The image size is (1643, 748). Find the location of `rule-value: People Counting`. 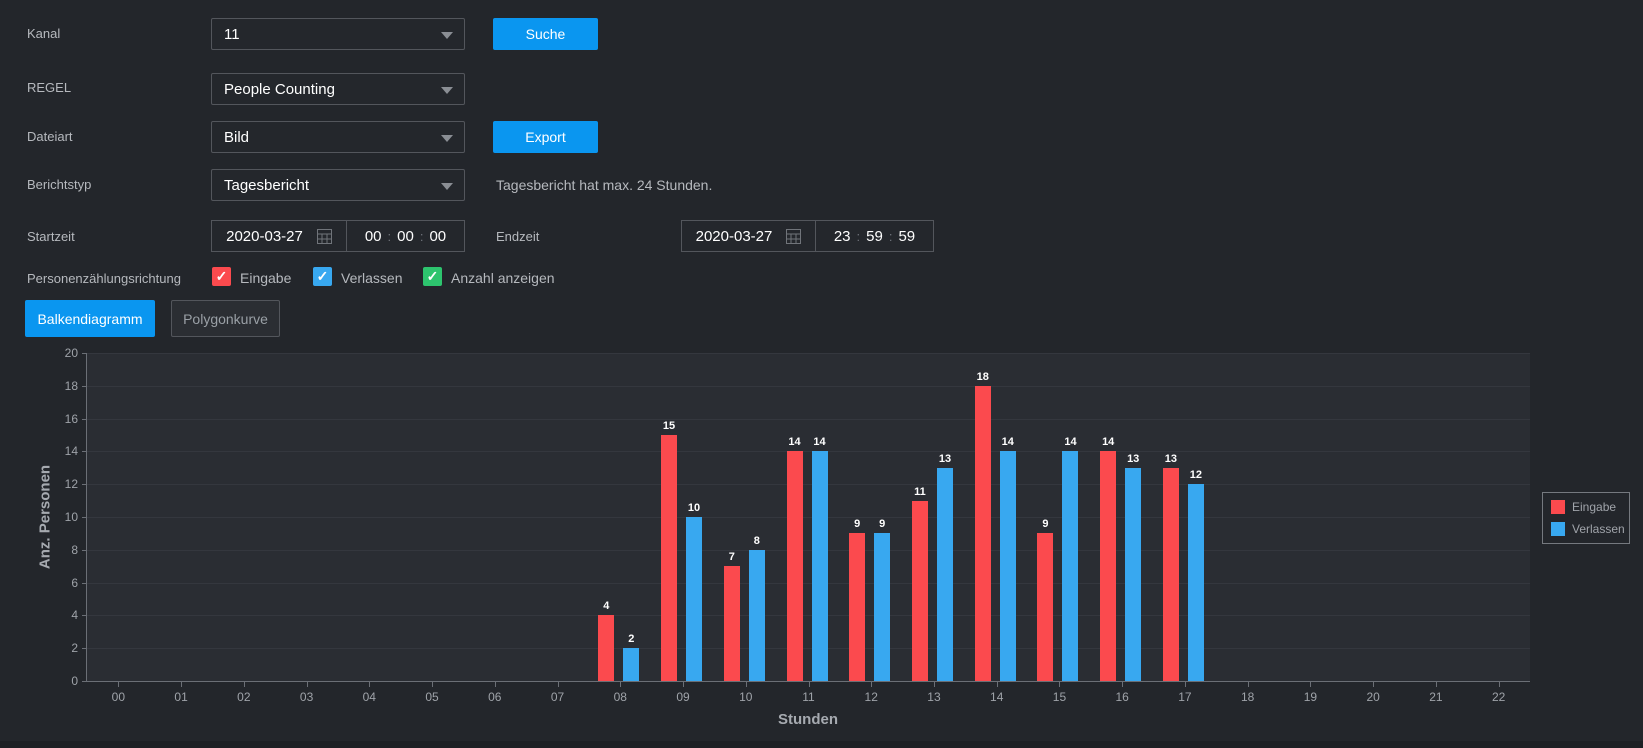

rule-value: People Counting is located at coordinates (279, 89).